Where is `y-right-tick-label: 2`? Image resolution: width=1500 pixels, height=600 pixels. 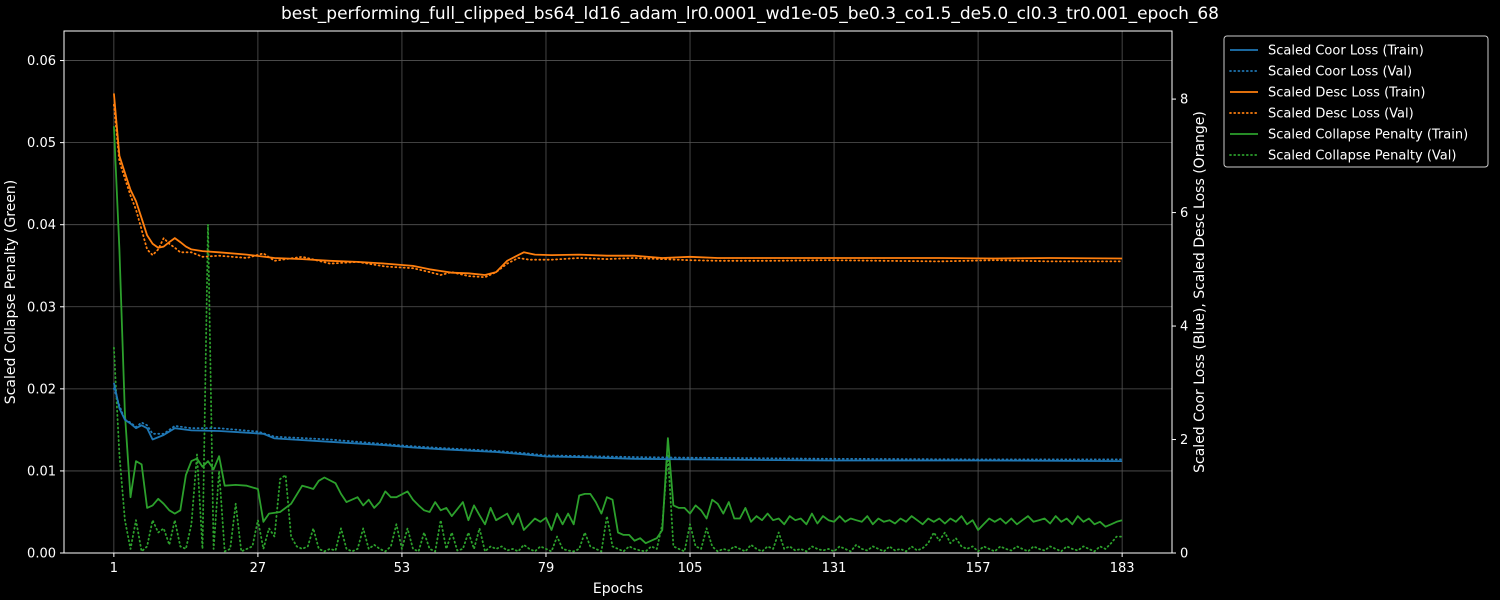
y-right-tick-label: 2 is located at coordinates (1184, 440).